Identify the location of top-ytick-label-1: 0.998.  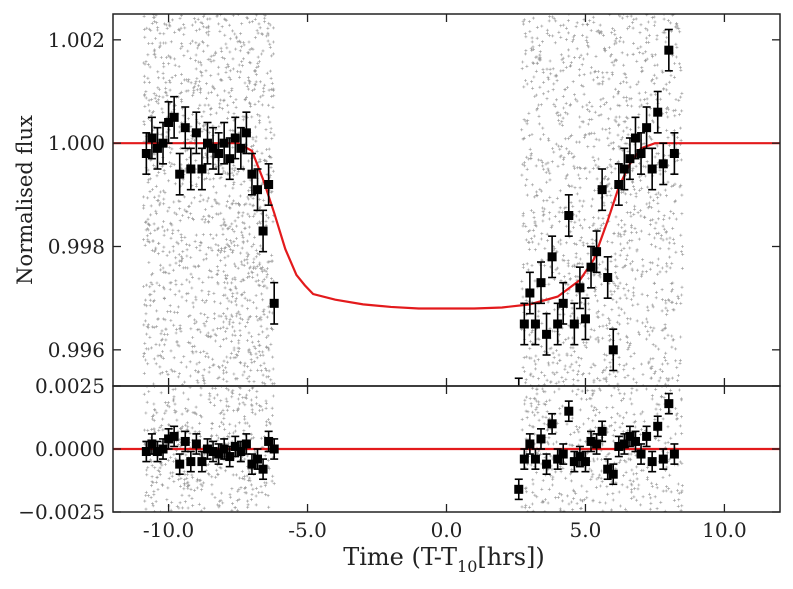
(76, 247).